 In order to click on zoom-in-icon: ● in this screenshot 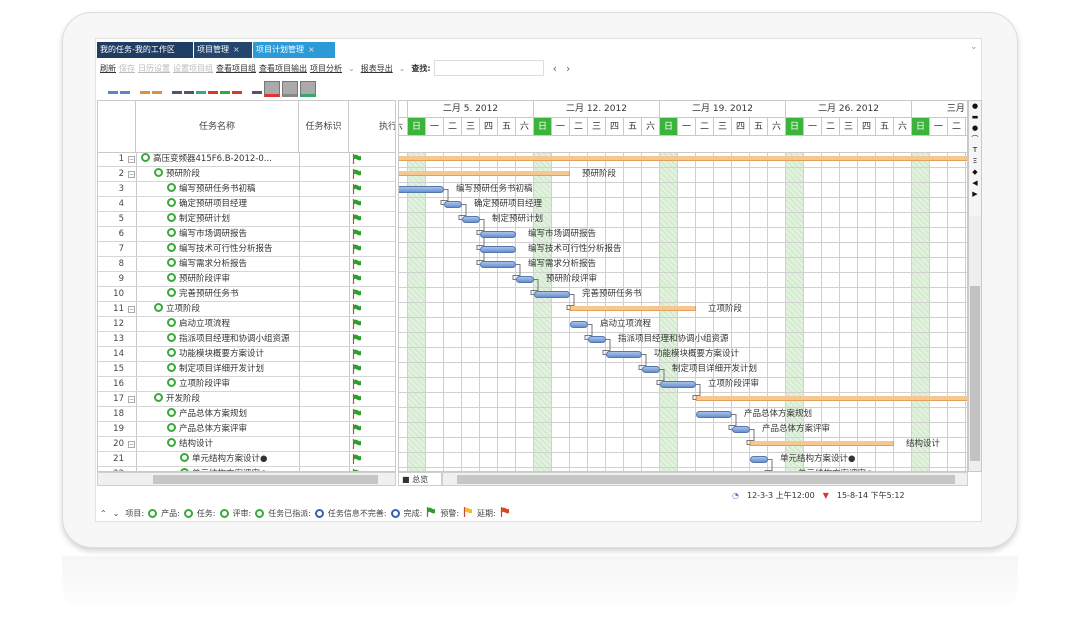, I will do `click(975, 106)`.